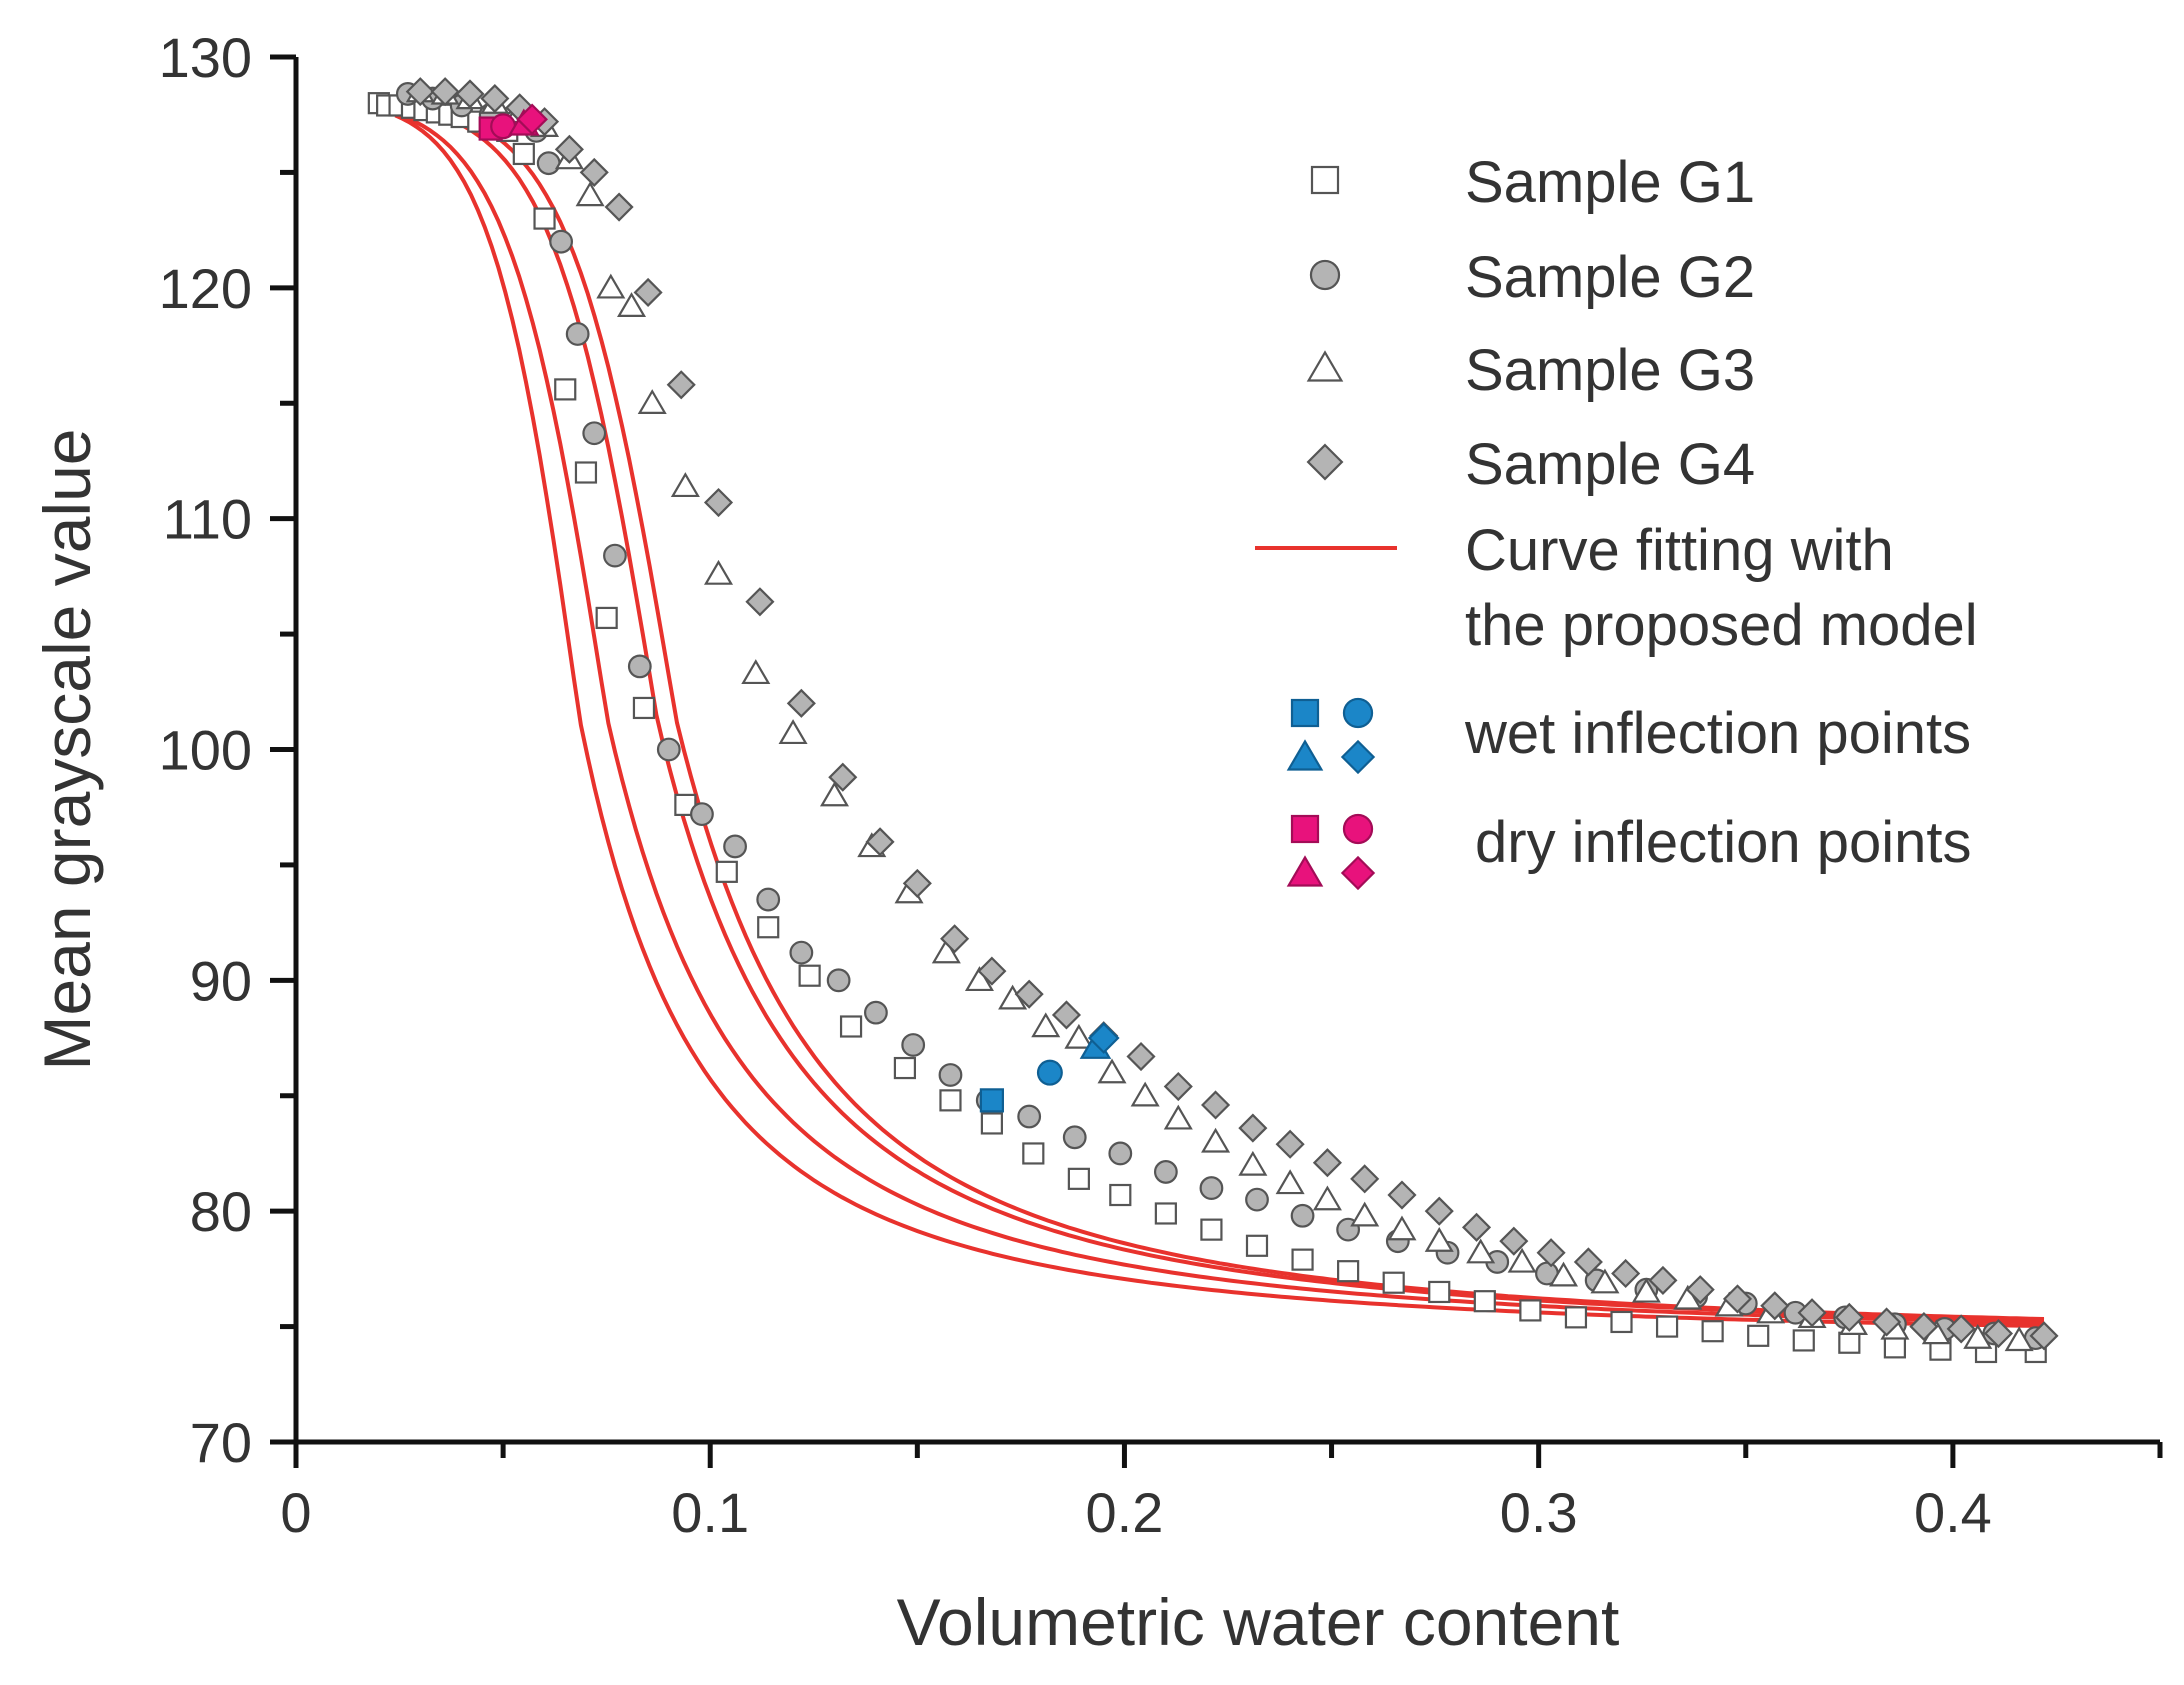  I want to click on legend-marker-g1, so click(1325, 180).